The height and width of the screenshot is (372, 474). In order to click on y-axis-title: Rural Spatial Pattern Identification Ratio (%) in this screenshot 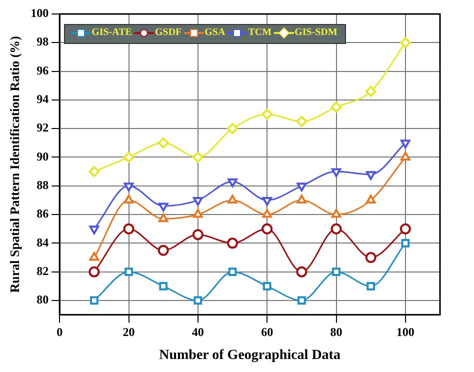, I will do `click(14, 164)`.